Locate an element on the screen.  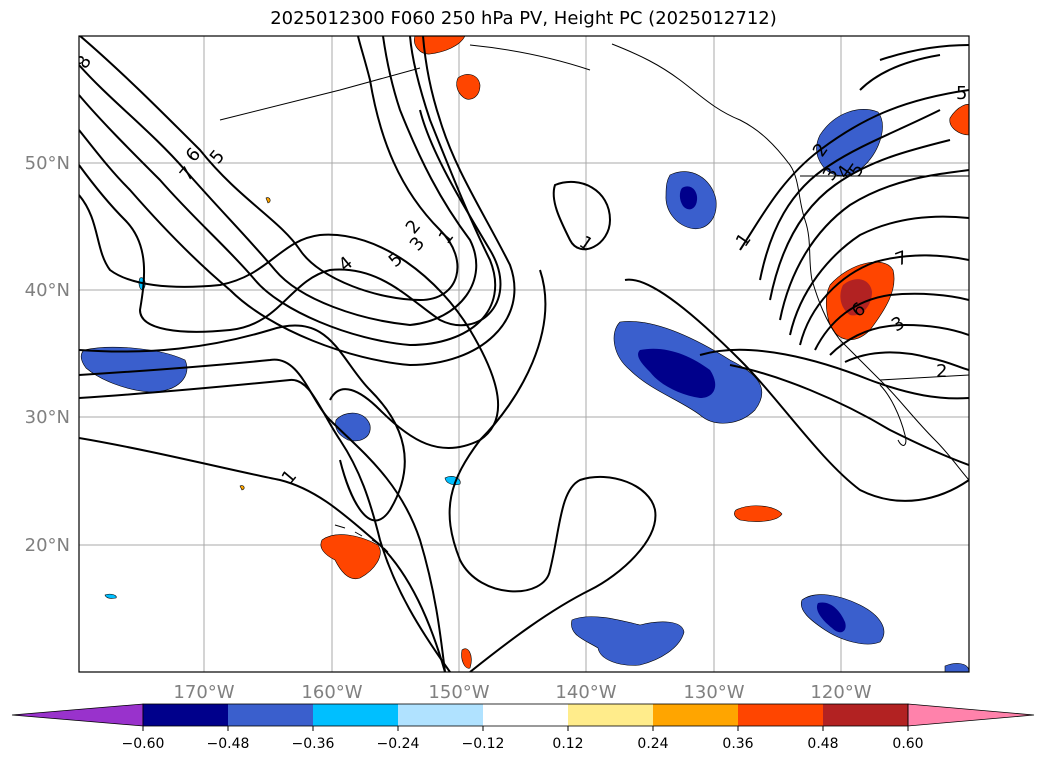
colorbar-tick-label: −0.48 is located at coordinates (228, 744).